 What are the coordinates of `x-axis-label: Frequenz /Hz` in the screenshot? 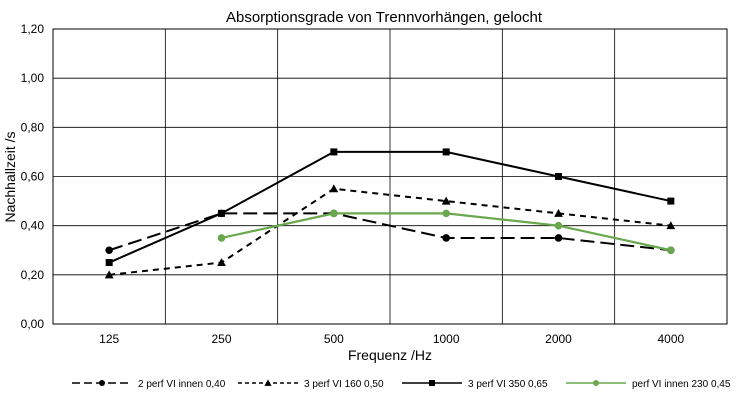 It's located at (390, 355).